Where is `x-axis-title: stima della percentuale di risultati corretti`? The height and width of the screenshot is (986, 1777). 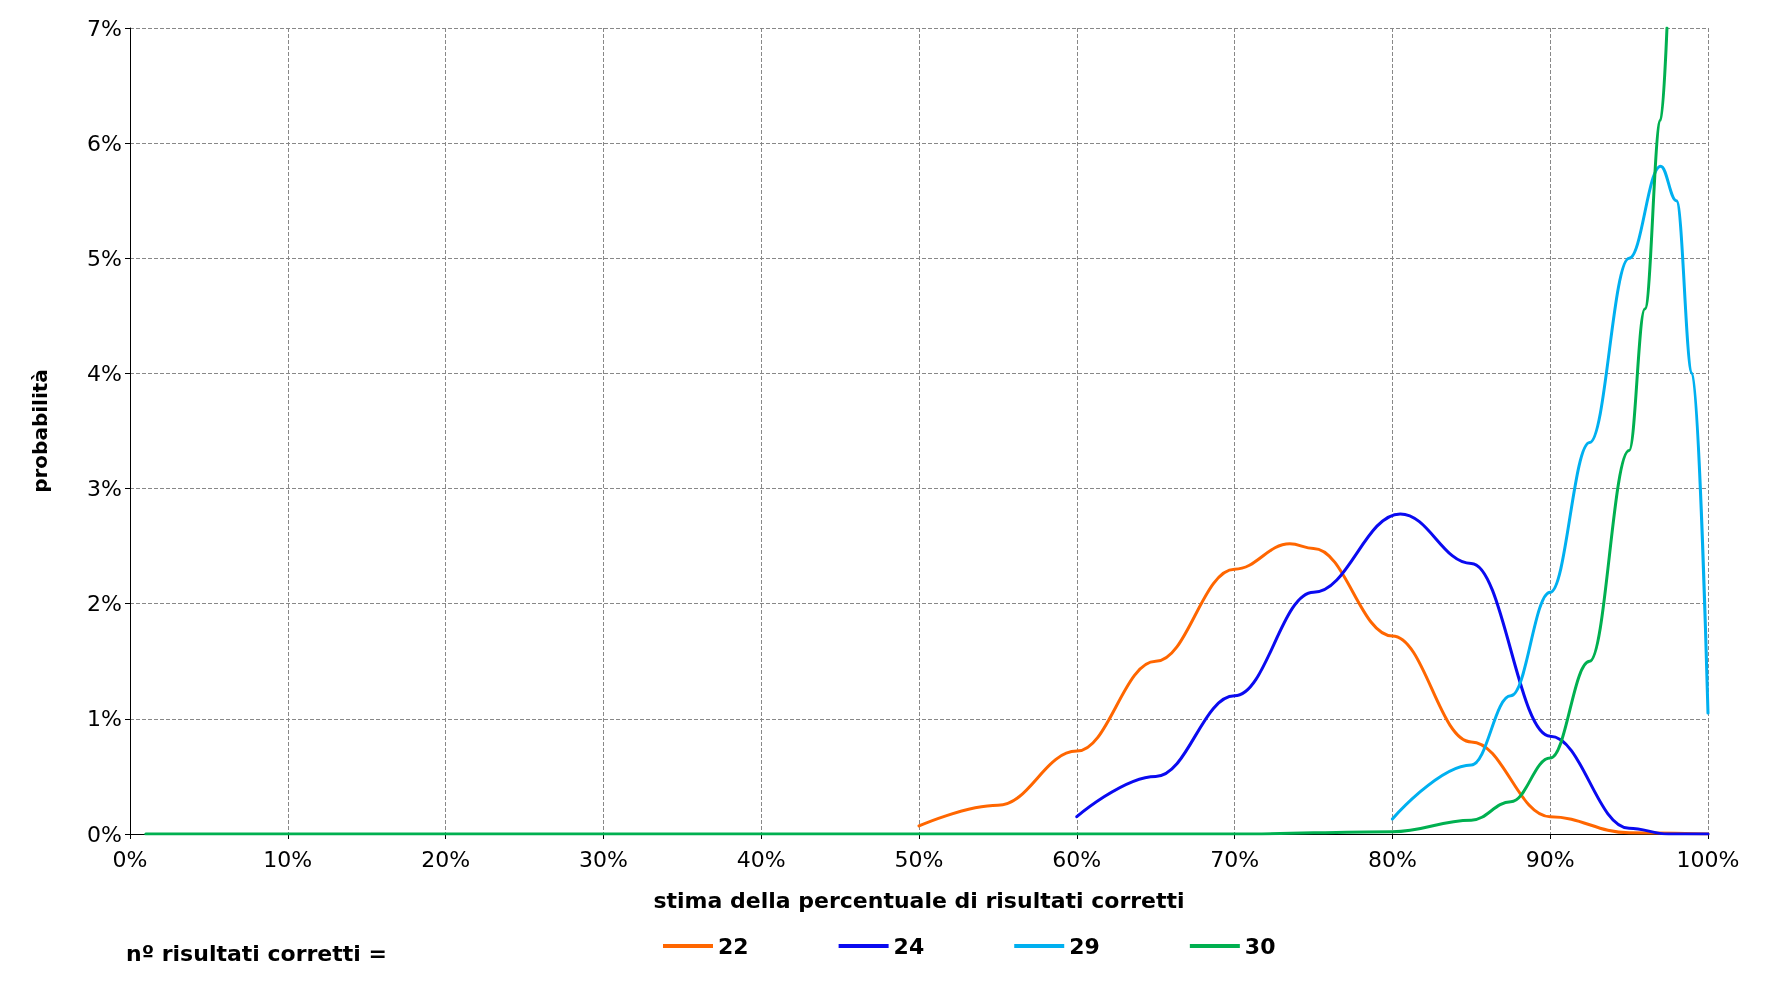
x-axis-title: stima della percentuale di risultati corretti is located at coordinates (919, 900).